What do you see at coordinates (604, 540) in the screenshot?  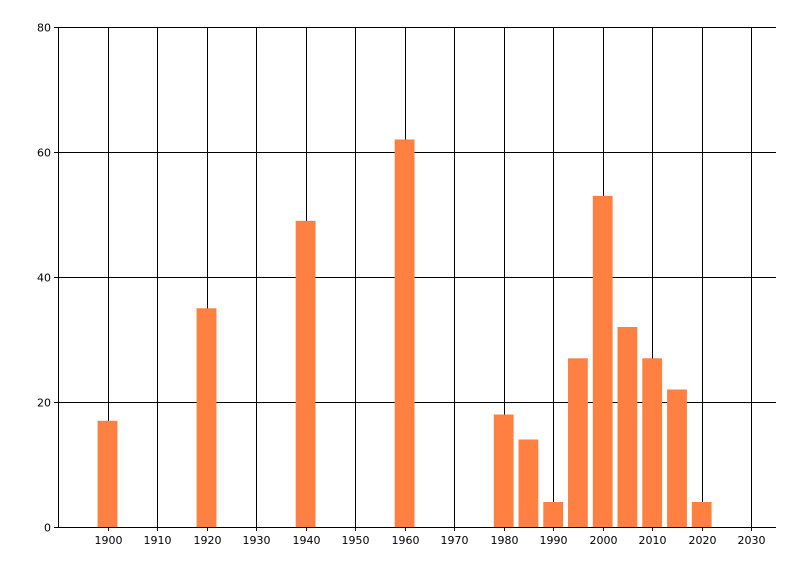 I see `x-tick-label: 2000` at bounding box center [604, 540].